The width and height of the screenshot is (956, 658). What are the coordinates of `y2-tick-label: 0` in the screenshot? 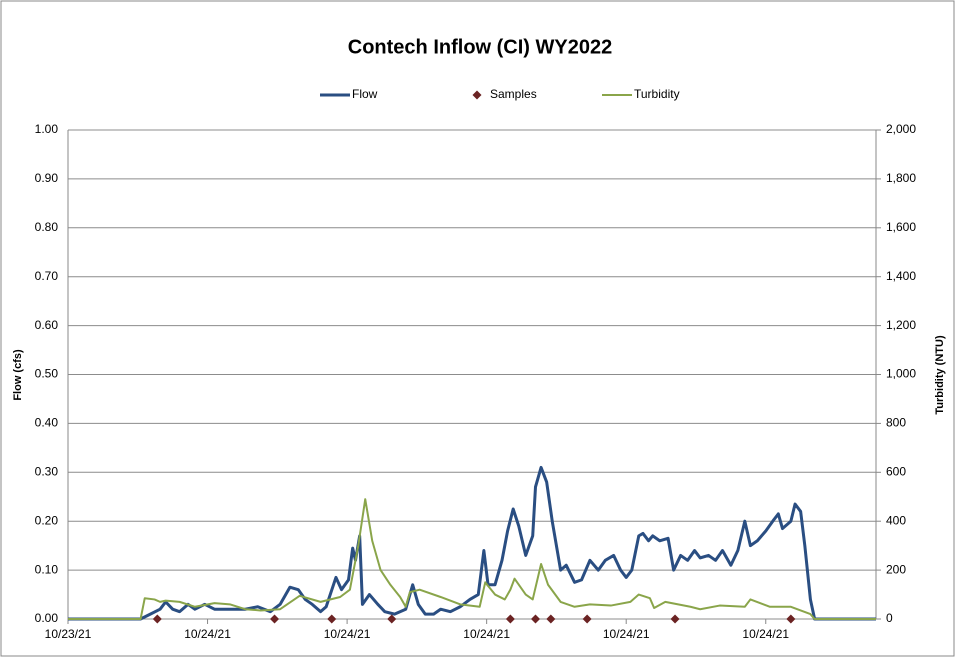 It's located at (889, 618).